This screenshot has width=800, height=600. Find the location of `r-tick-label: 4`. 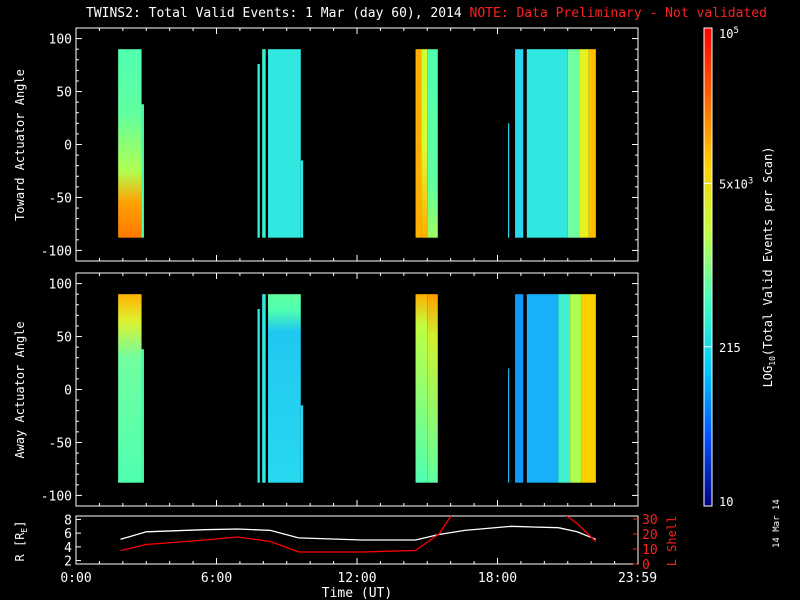

r-tick-label: 4 is located at coordinates (68, 548).